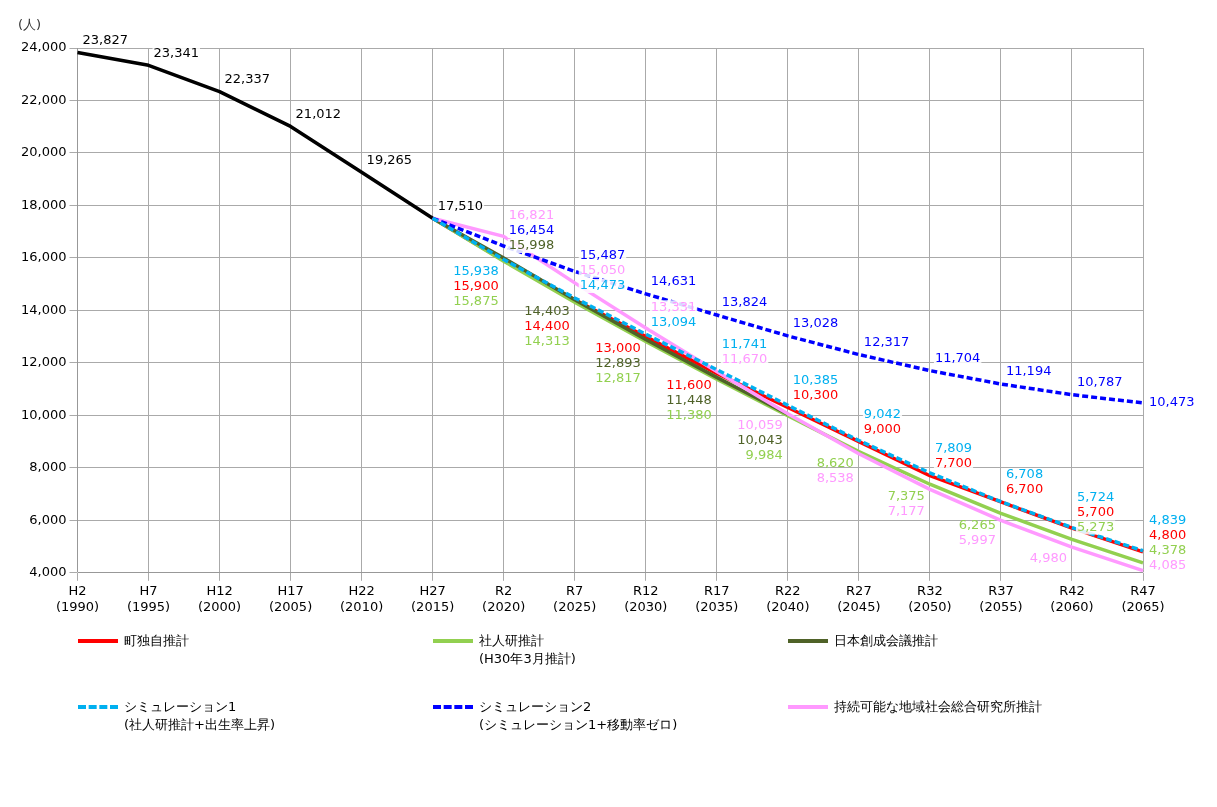 Image resolution: width=1217 pixels, height=807 pixels. I want to click on x-tick-label: H12 (2000), so click(219, 598).